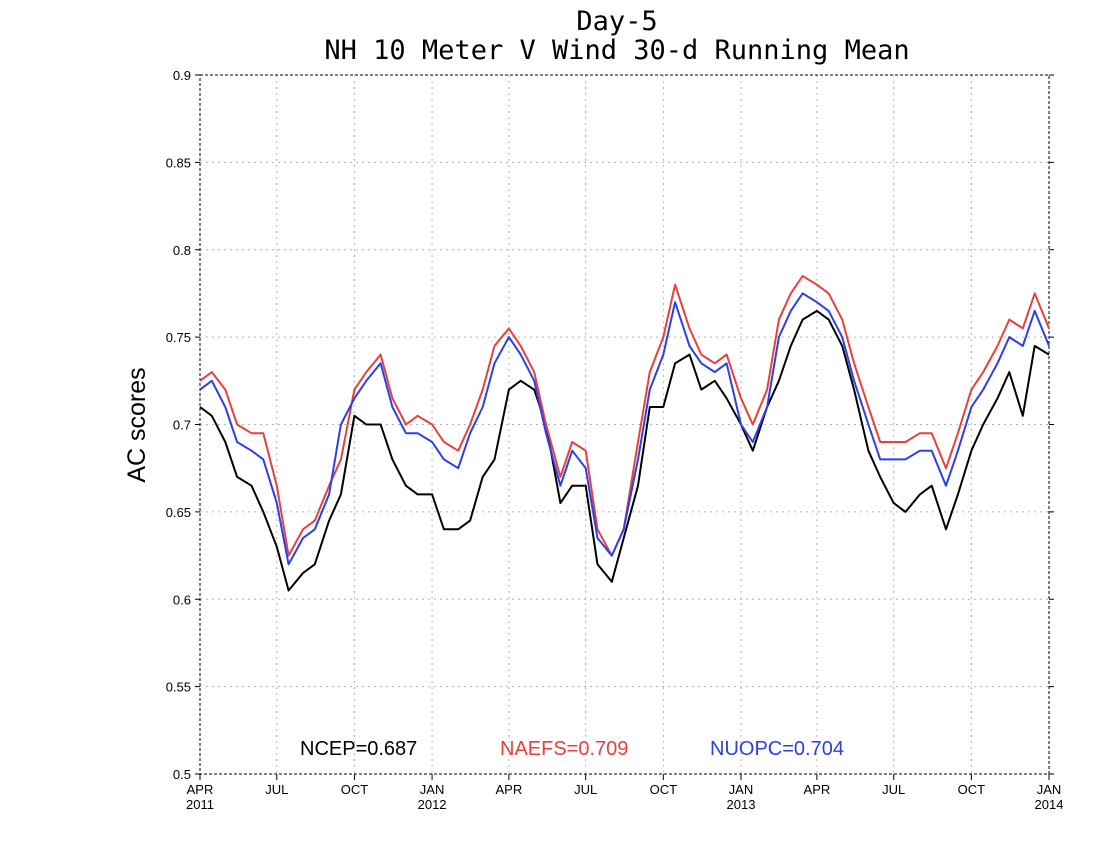 The width and height of the screenshot is (1100, 850). What do you see at coordinates (178, 512) in the screenshot?
I see `y-tick-label: 0.65` at bounding box center [178, 512].